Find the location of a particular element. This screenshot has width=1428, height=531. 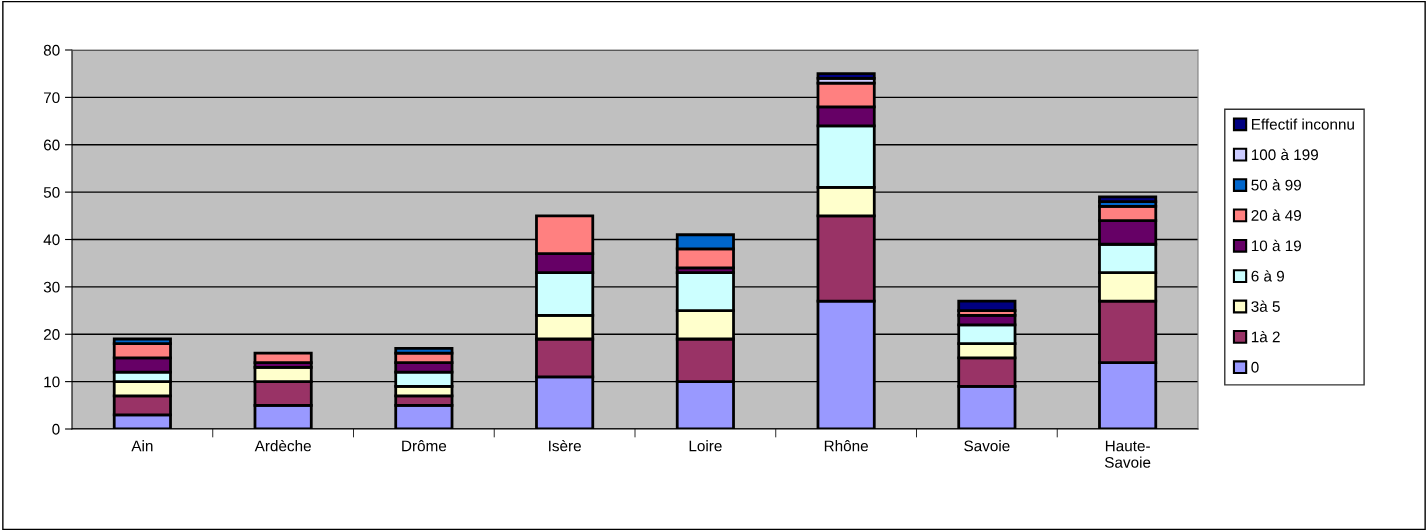

x-tick-label: Loire is located at coordinates (705, 446).